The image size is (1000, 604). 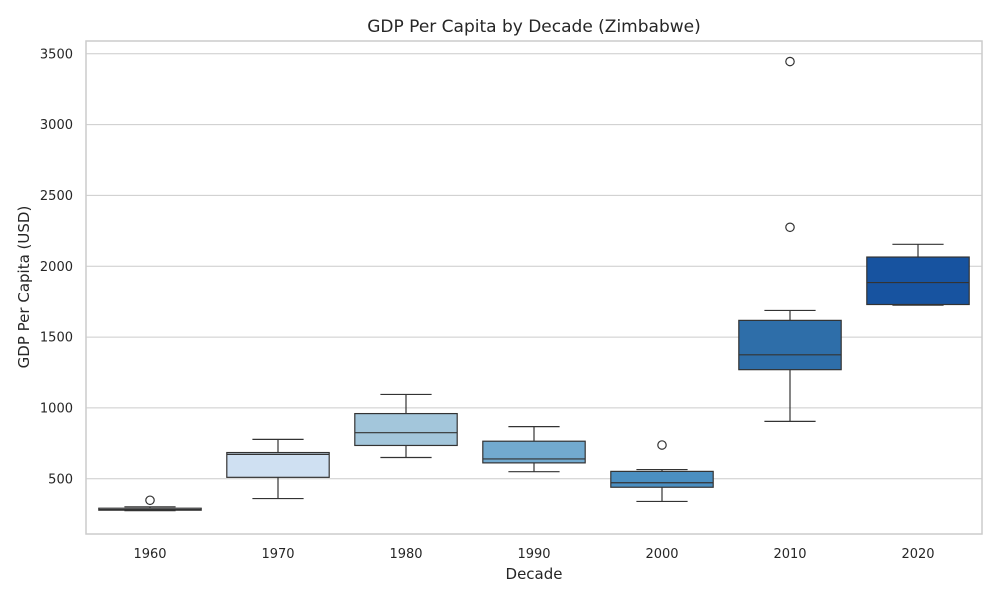 I want to click on x-tick-label-1980: 1980, so click(x=405, y=554).